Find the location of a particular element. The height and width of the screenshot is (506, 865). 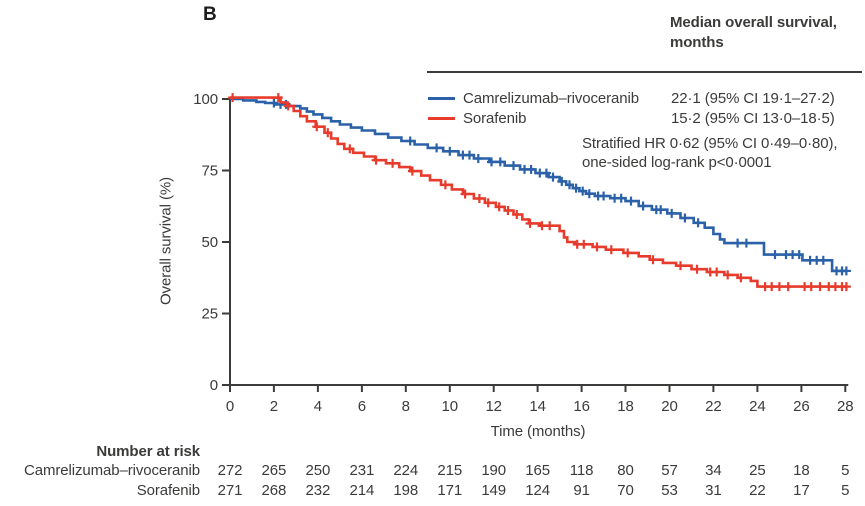

x-tick-label: 22 is located at coordinates (713, 406).